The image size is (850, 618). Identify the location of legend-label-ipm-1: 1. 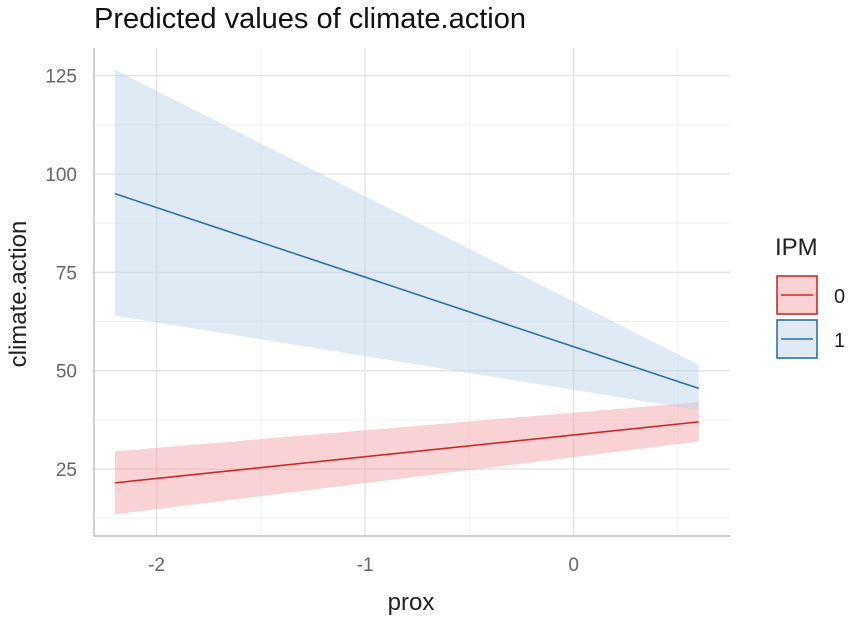
(839, 341).